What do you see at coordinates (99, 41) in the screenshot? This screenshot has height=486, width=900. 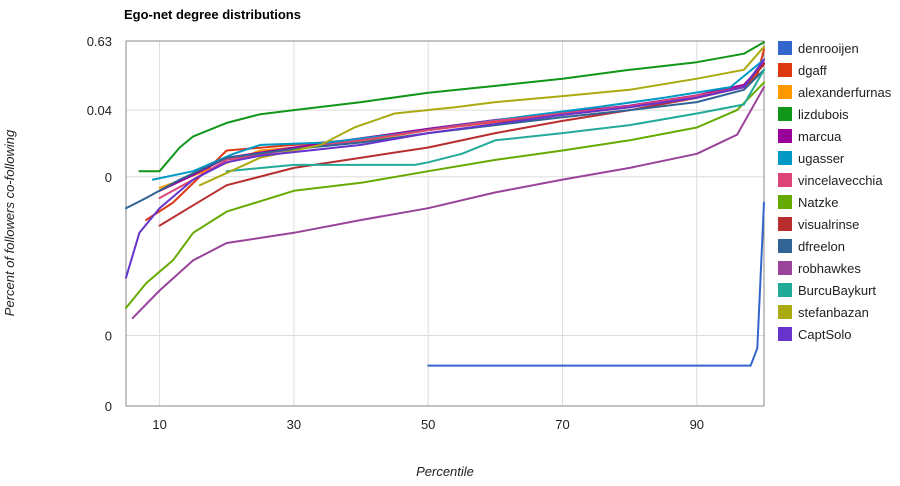 I see `y-tick-label: 0.63` at bounding box center [99, 41].